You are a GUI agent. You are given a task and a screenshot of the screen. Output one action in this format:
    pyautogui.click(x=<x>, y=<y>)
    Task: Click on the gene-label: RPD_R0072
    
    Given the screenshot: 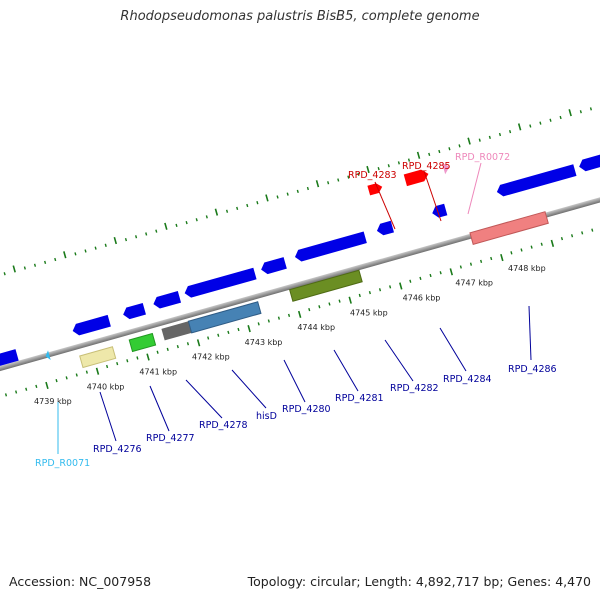 What is the action you would take?
    pyautogui.click(x=482, y=157)
    